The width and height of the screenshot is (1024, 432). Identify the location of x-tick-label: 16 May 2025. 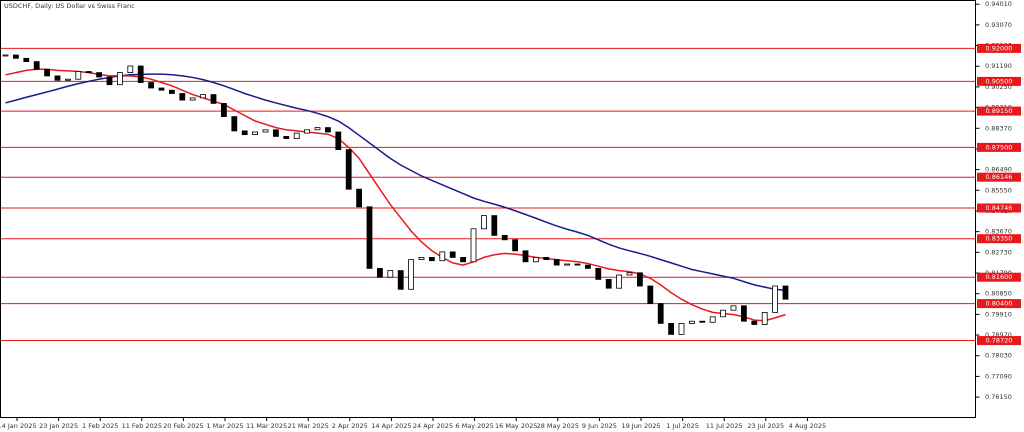
(516, 426).